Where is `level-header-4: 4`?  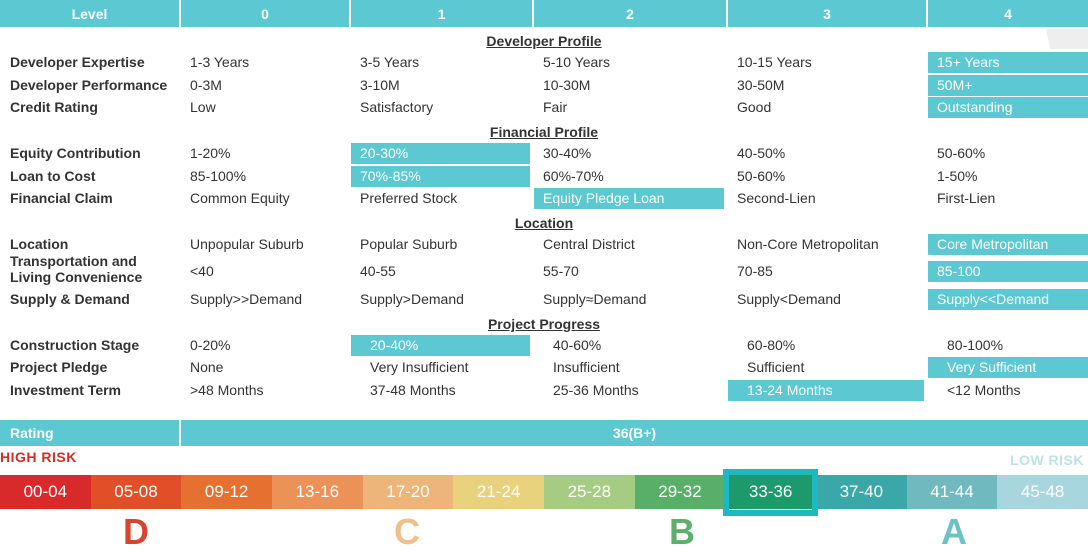 level-header-4: 4 is located at coordinates (1008, 13).